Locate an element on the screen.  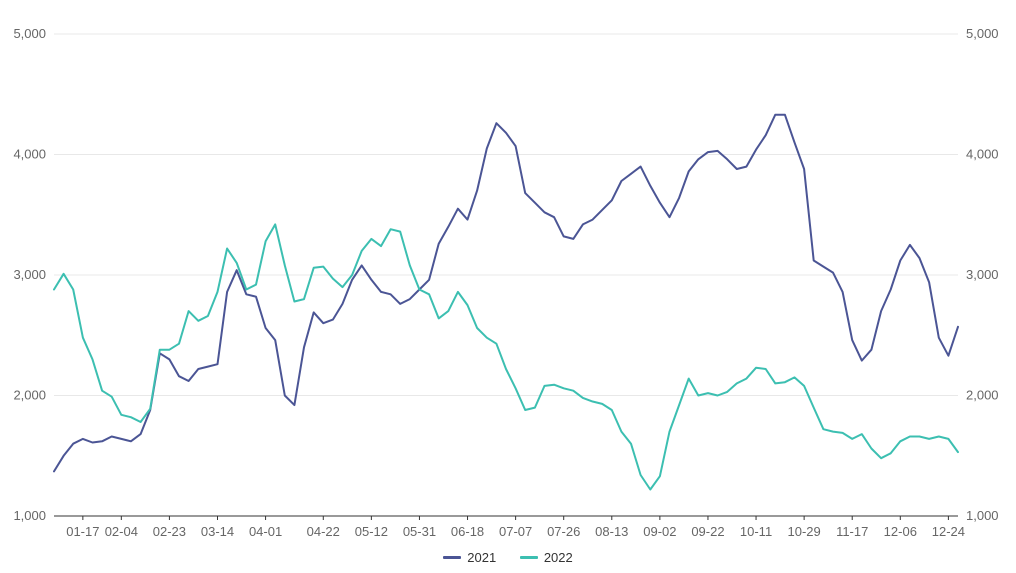
y-tick-label-right: 2,000 is located at coordinates (982, 395).